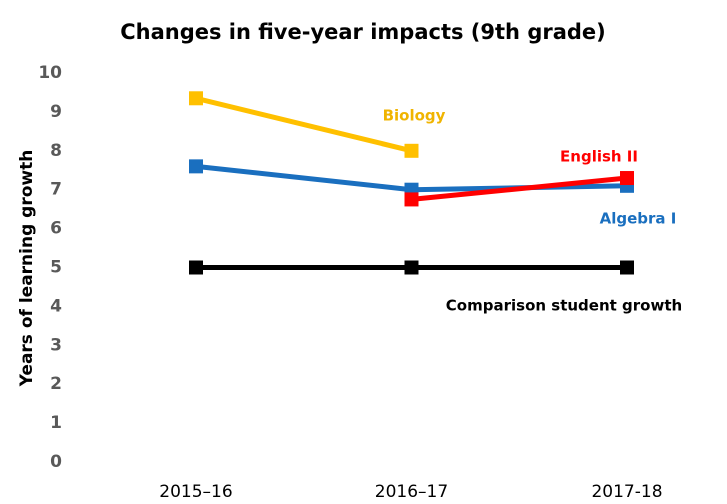 The image size is (727, 504). I want to click on y-tick-label: 8, so click(56, 151).